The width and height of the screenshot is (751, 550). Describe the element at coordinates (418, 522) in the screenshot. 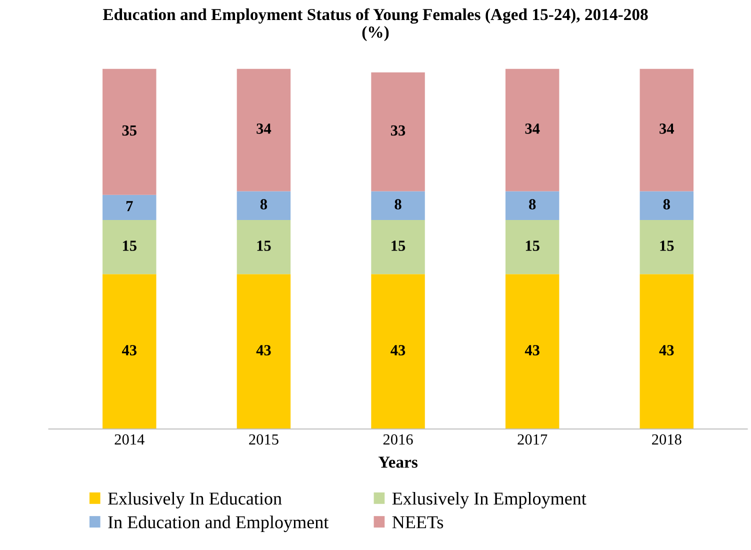

I see `legend-label: NEETs` at that location.